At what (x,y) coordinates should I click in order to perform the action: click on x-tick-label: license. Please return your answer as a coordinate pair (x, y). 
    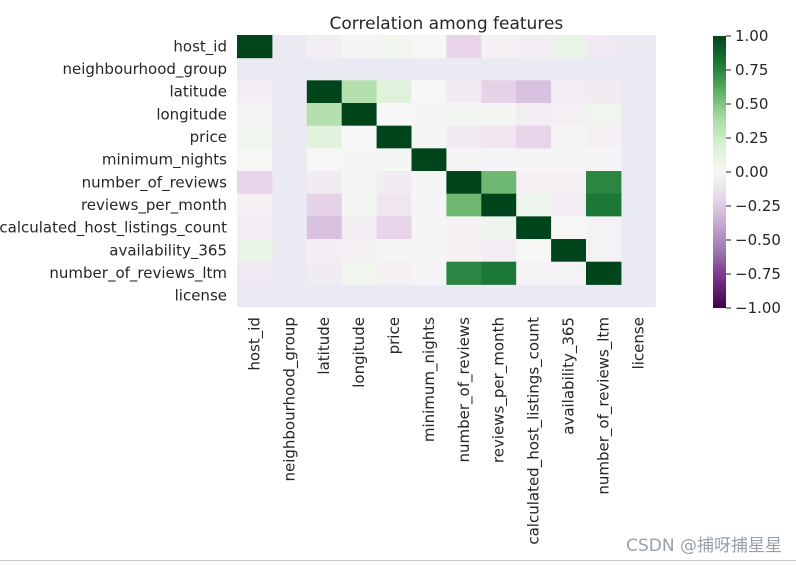
    Looking at the image, I should click on (638, 343).